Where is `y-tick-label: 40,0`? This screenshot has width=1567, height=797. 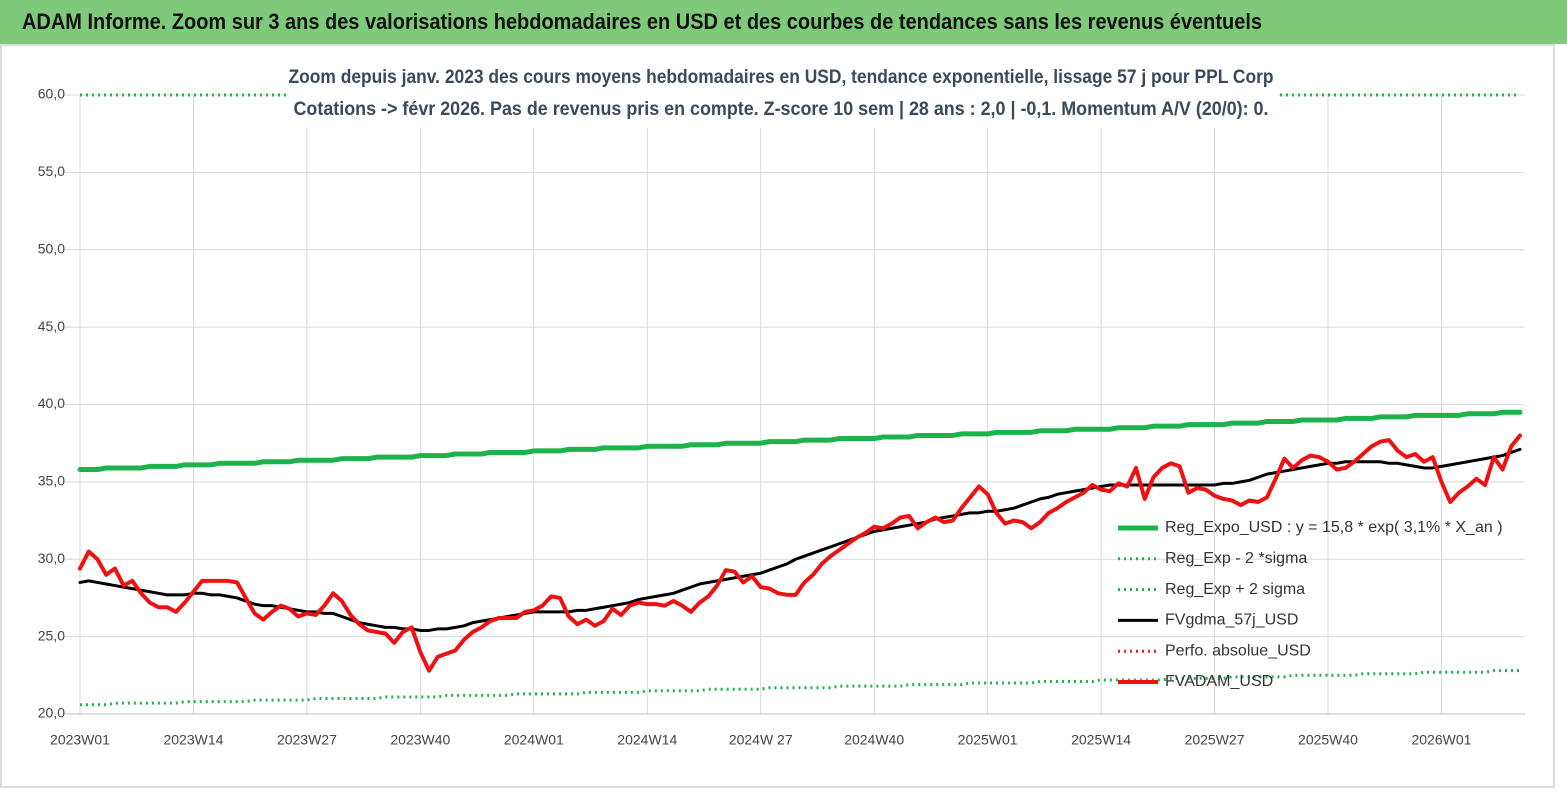
y-tick-label: 40,0 is located at coordinates (51, 403).